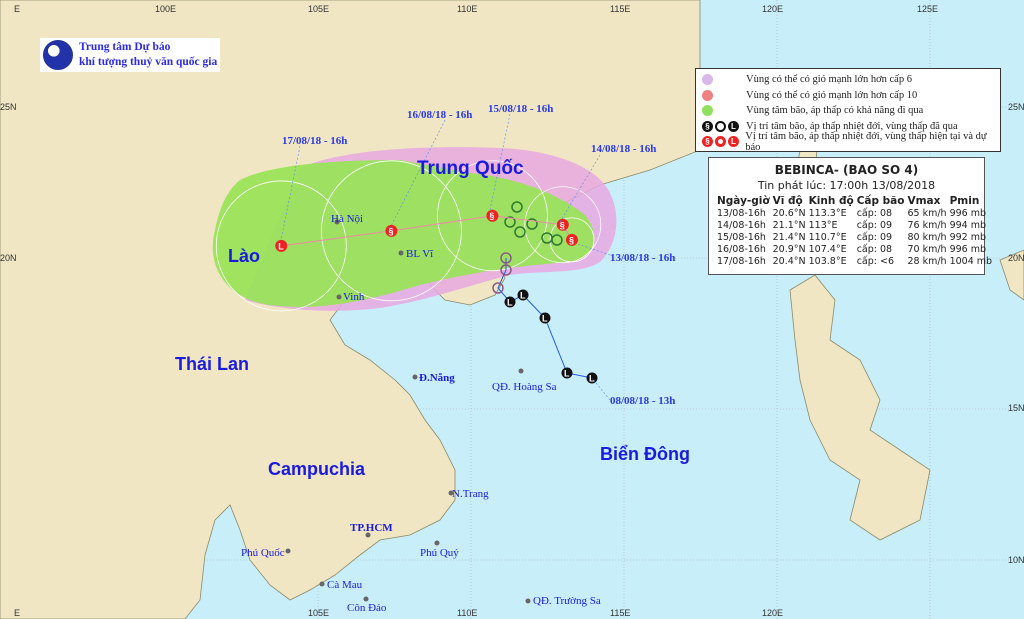 The width and height of the screenshot is (1024, 619). Describe the element at coordinates (148, 62) in the screenshot. I see `org-name-line2: khí tượng thuỷ văn quốc gia` at that location.